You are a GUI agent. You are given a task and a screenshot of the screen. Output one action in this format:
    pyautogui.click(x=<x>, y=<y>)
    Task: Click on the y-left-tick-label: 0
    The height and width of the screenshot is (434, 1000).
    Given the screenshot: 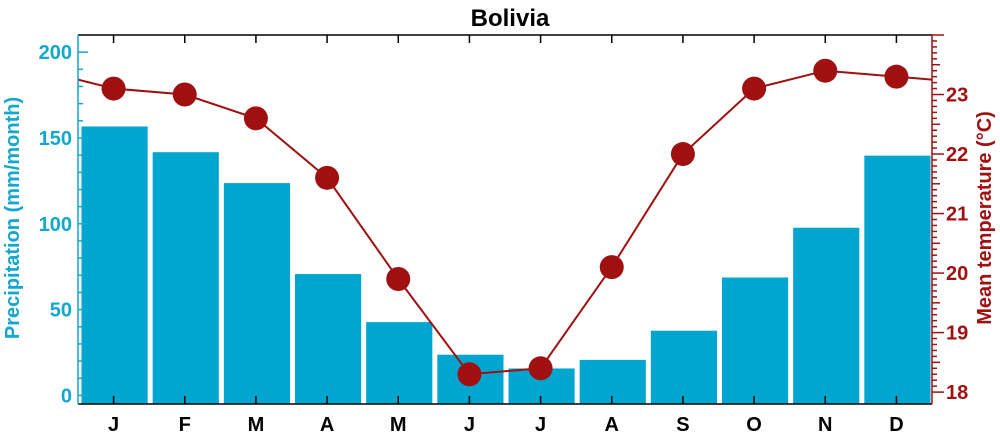 What is the action you would take?
    pyautogui.click(x=66, y=396)
    